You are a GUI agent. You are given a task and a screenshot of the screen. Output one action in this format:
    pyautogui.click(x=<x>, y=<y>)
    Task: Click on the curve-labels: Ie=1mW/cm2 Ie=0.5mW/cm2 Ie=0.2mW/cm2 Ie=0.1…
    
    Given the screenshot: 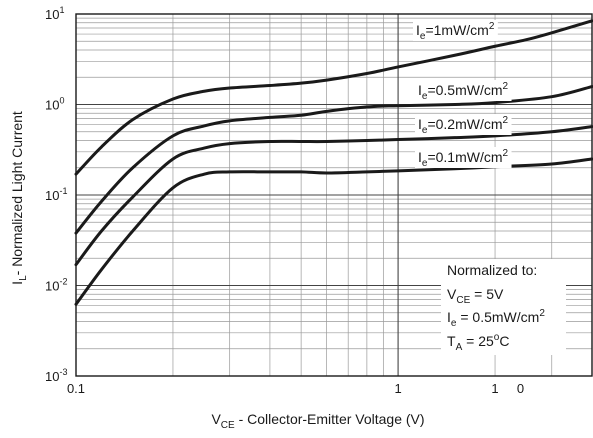 What is the action you would take?
    pyautogui.click(x=462, y=94)
    